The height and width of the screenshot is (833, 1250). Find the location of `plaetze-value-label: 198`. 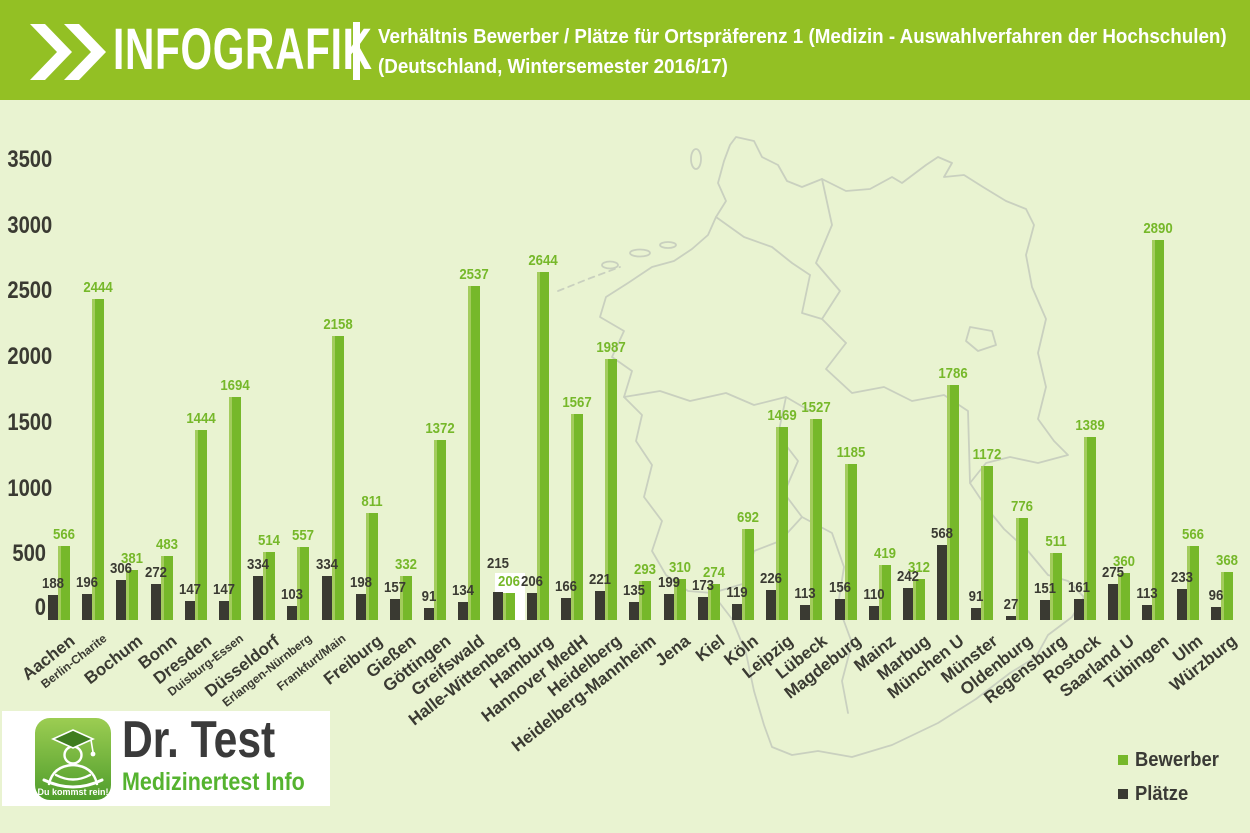

plaetze-value-label: 198 is located at coordinates (360, 582).